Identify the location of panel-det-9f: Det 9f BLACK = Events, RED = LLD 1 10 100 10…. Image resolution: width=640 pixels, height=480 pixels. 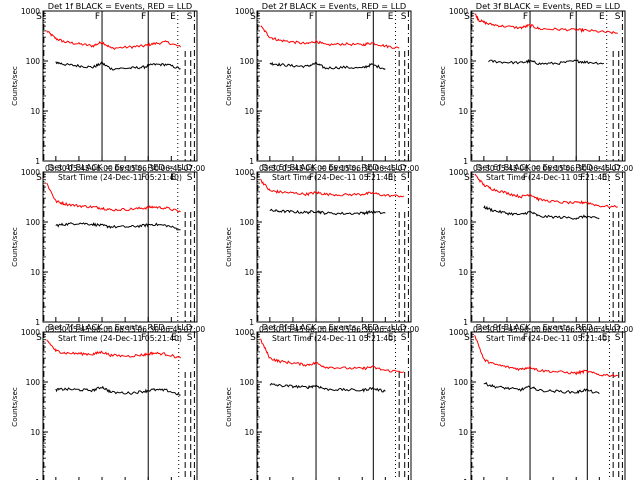
(532, 401).